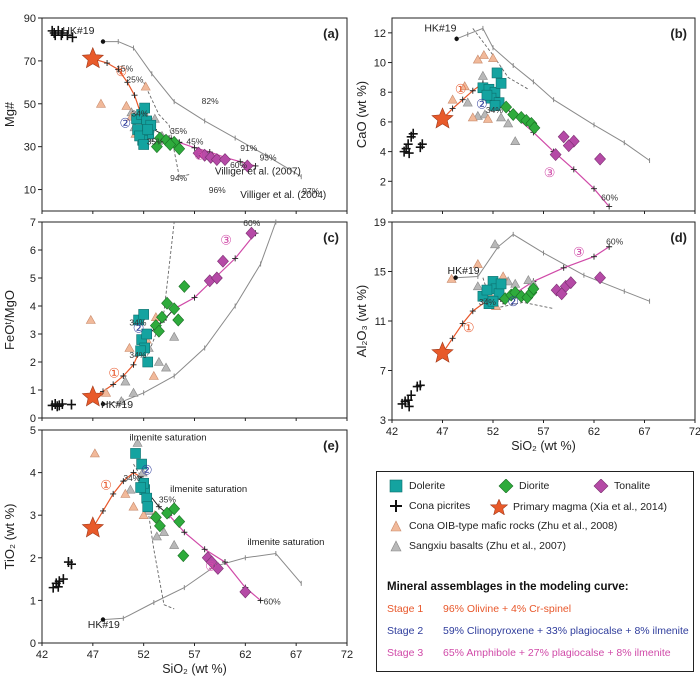  Describe the element at coordinates (347, 655) in the screenshot. I see `x-tick-label: 72` at that location.